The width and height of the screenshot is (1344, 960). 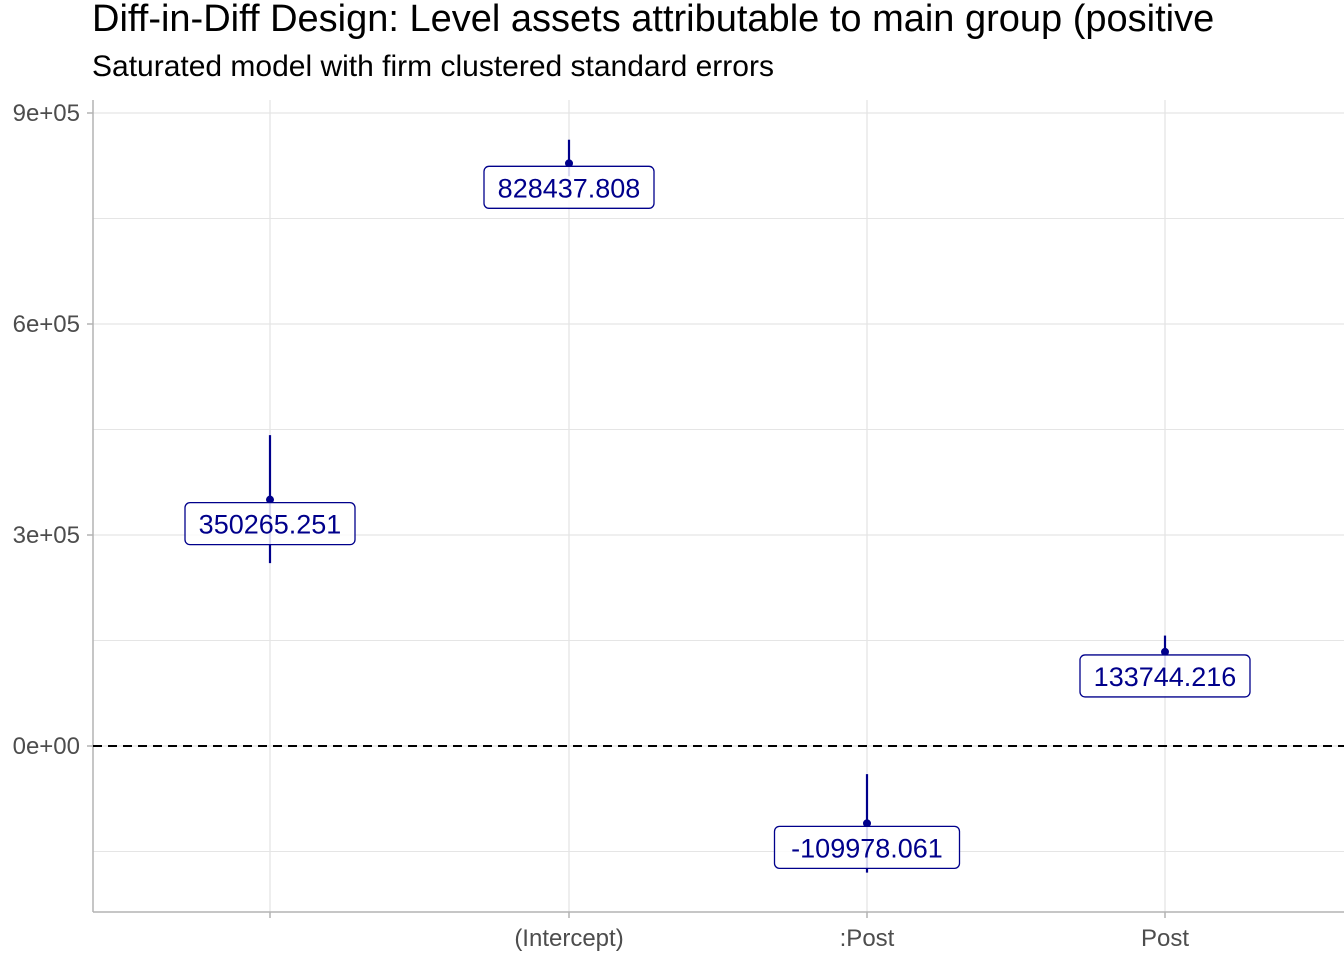 I want to click on y-tick-label: 6e+05, so click(x=46, y=324).